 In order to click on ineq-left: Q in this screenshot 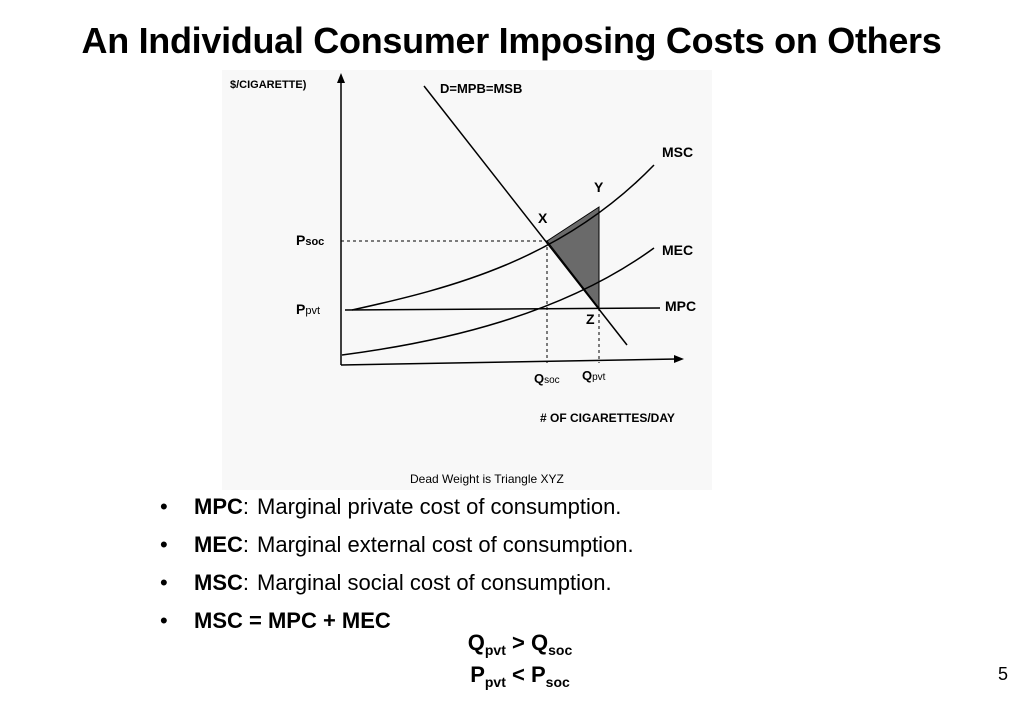, I will do `click(476, 642)`.